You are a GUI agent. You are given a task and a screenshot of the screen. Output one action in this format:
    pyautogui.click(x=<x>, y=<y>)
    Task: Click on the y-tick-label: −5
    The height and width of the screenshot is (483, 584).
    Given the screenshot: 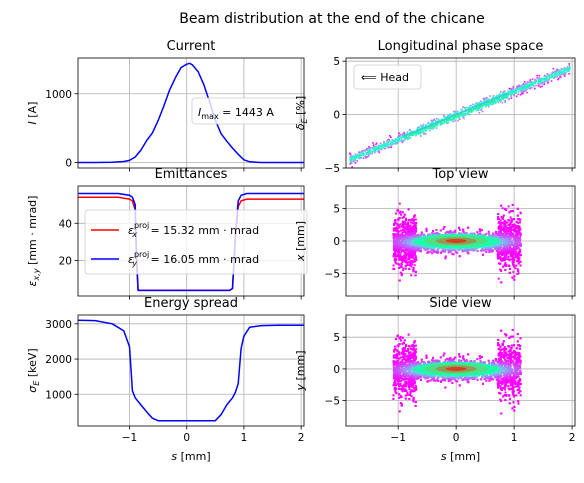 What is the action you would take?
    pyautogui.click(x=332, y=169)
    